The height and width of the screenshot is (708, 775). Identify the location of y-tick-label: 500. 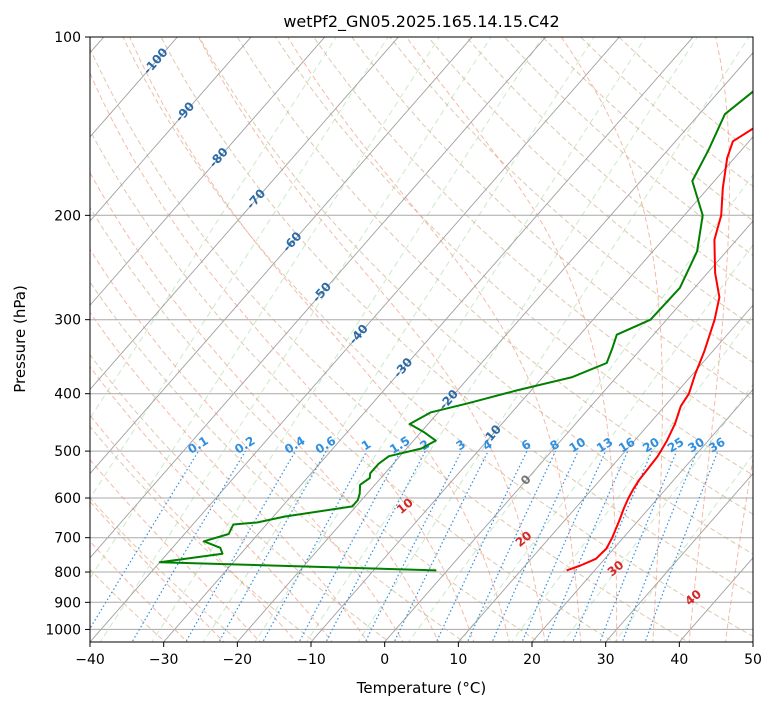
(67, 452).